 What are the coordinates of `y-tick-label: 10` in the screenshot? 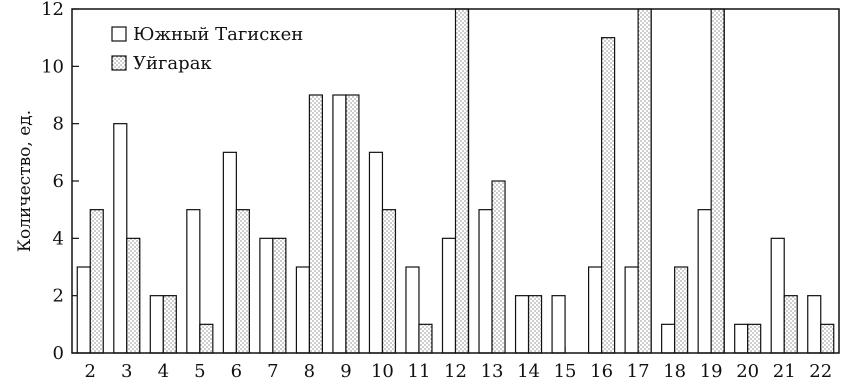 It's located at (52, 66).